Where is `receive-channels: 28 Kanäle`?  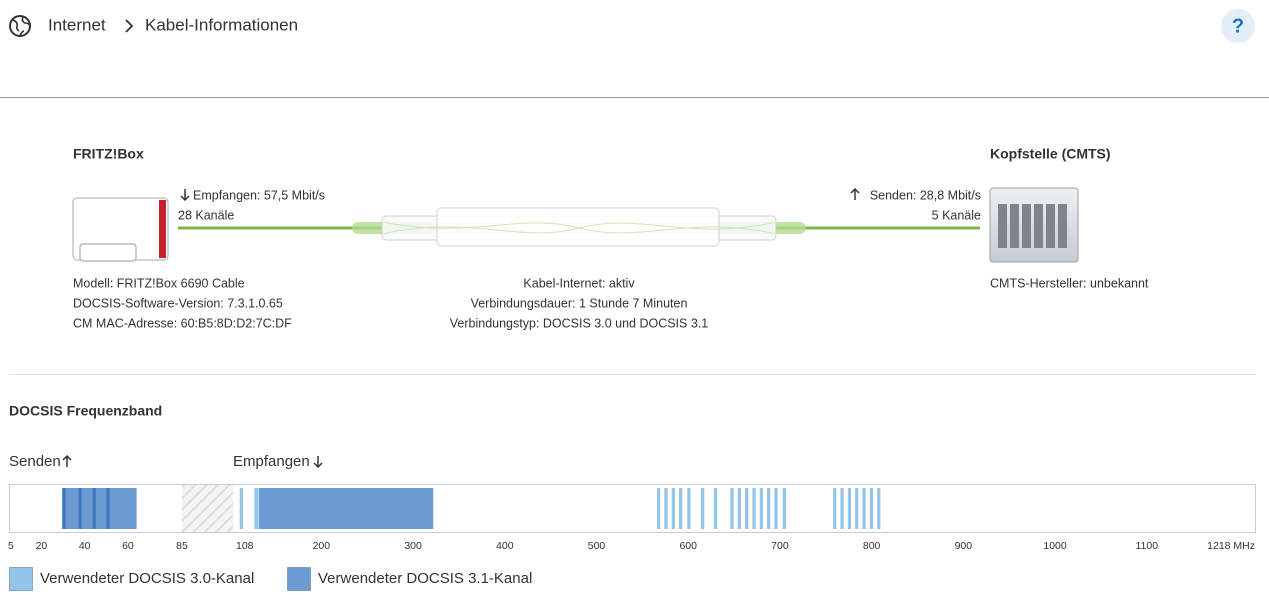 receive-channels: 28 Kanäle is located at coordinates (206, 215).